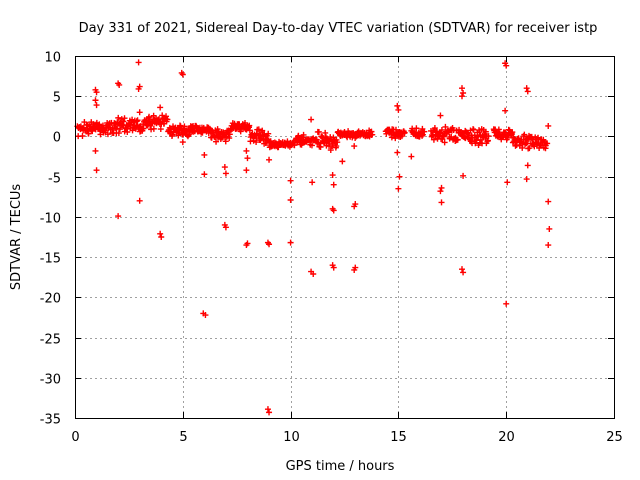  Describe the element at coordinates (50, 219) in the screenshot. I see `y-tick-label: -10` at that location.